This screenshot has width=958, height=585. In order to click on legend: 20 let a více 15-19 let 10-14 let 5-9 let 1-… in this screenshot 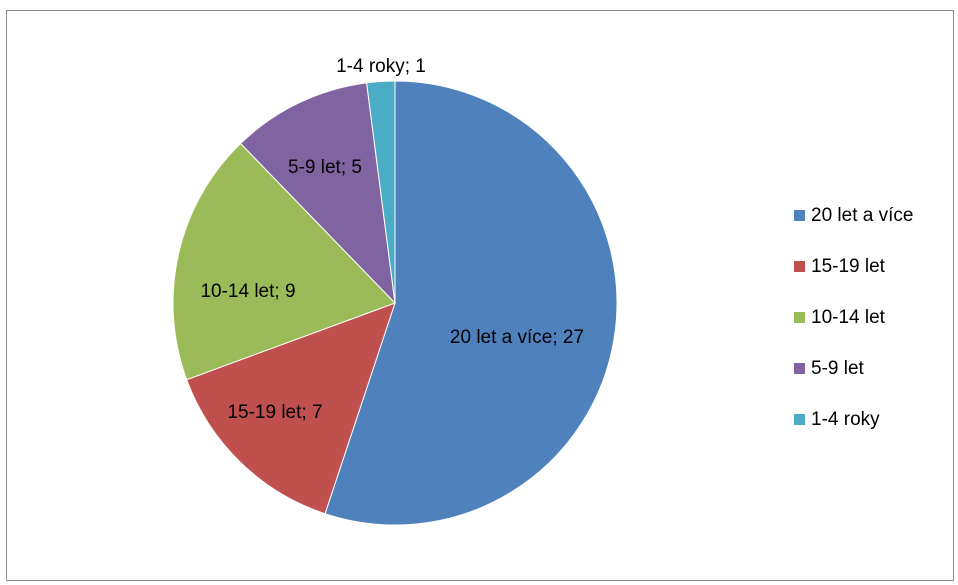, I will do `click(853, 330)`.